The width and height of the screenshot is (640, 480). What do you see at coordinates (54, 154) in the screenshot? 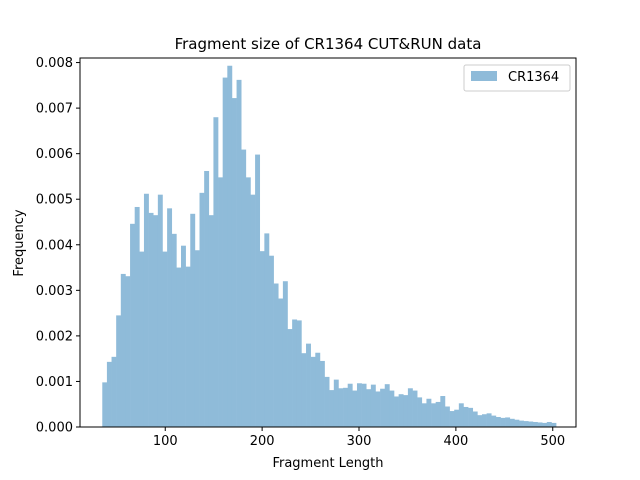
I see `y-tick-label: 0.006` at bounding box center [54, 154].